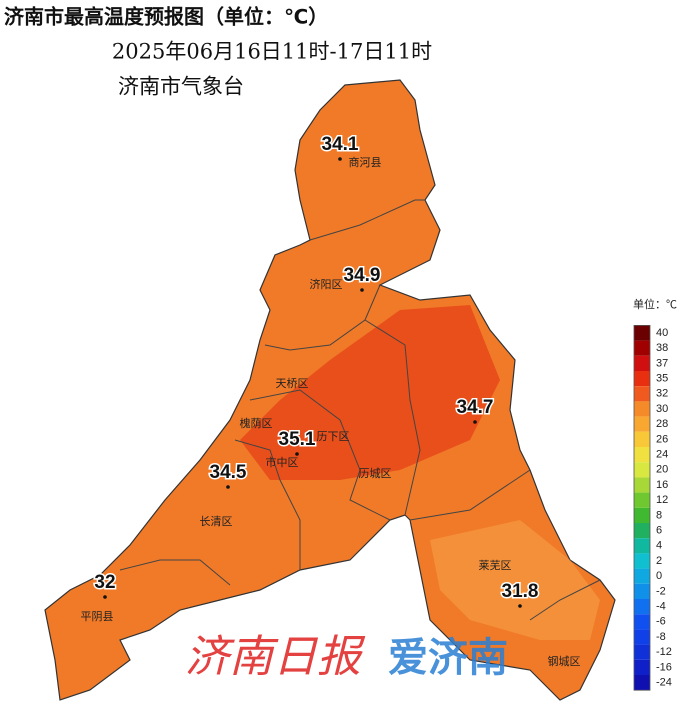 The image size is (700, 722). Describe the element at coordinates (520, 591) in the screenshot. I see `temperature: 31.8` at that location.